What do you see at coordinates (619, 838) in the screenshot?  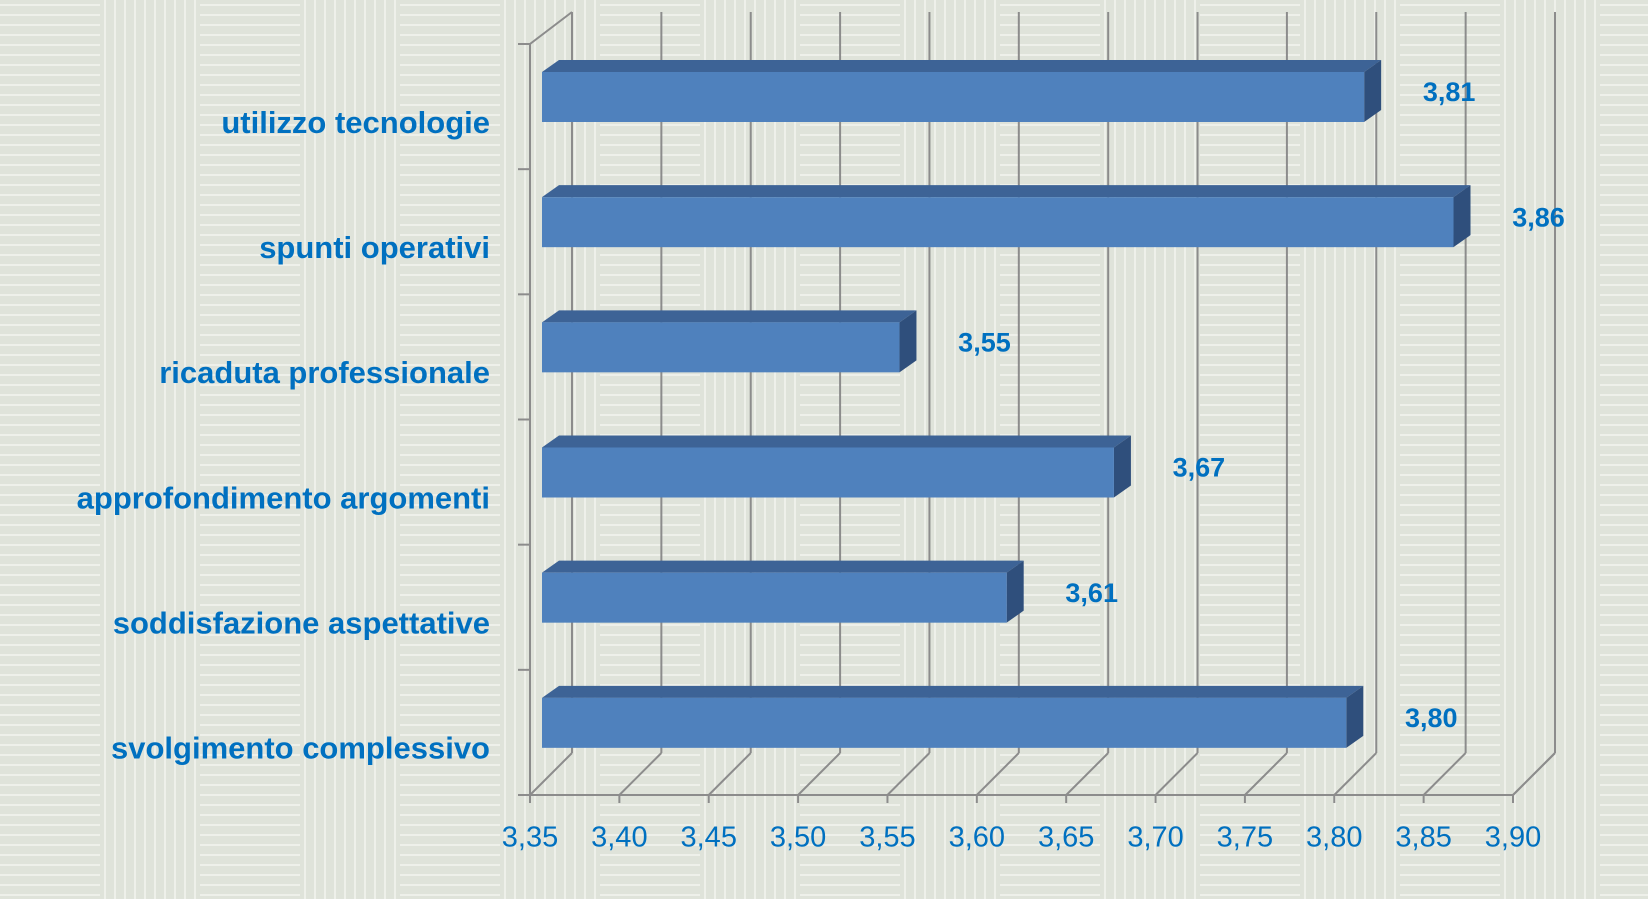 I see `x-tick-label: 3,40` at bounding box center [619, 838].